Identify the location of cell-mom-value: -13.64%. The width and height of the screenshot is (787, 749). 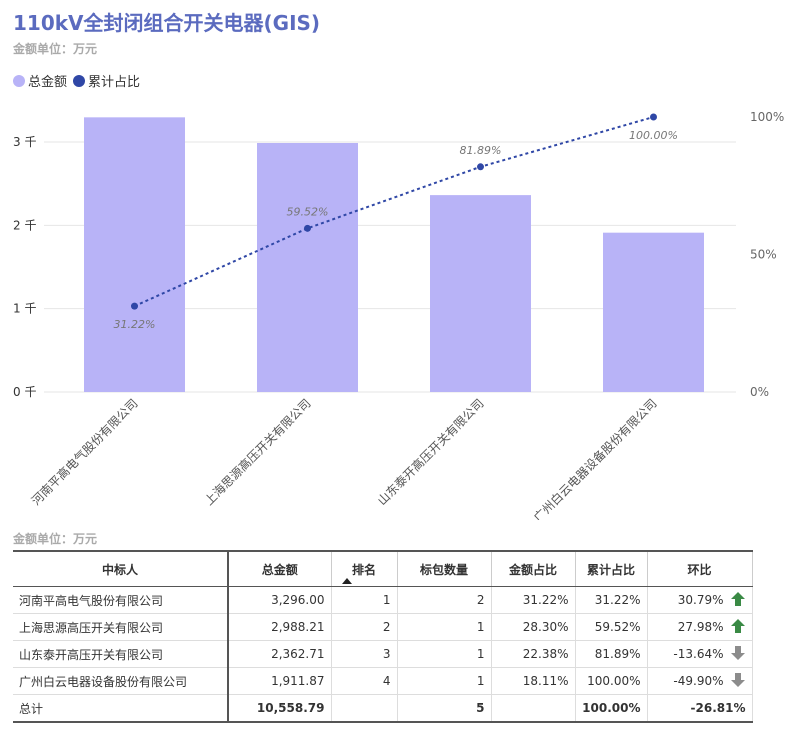
(698, 653).